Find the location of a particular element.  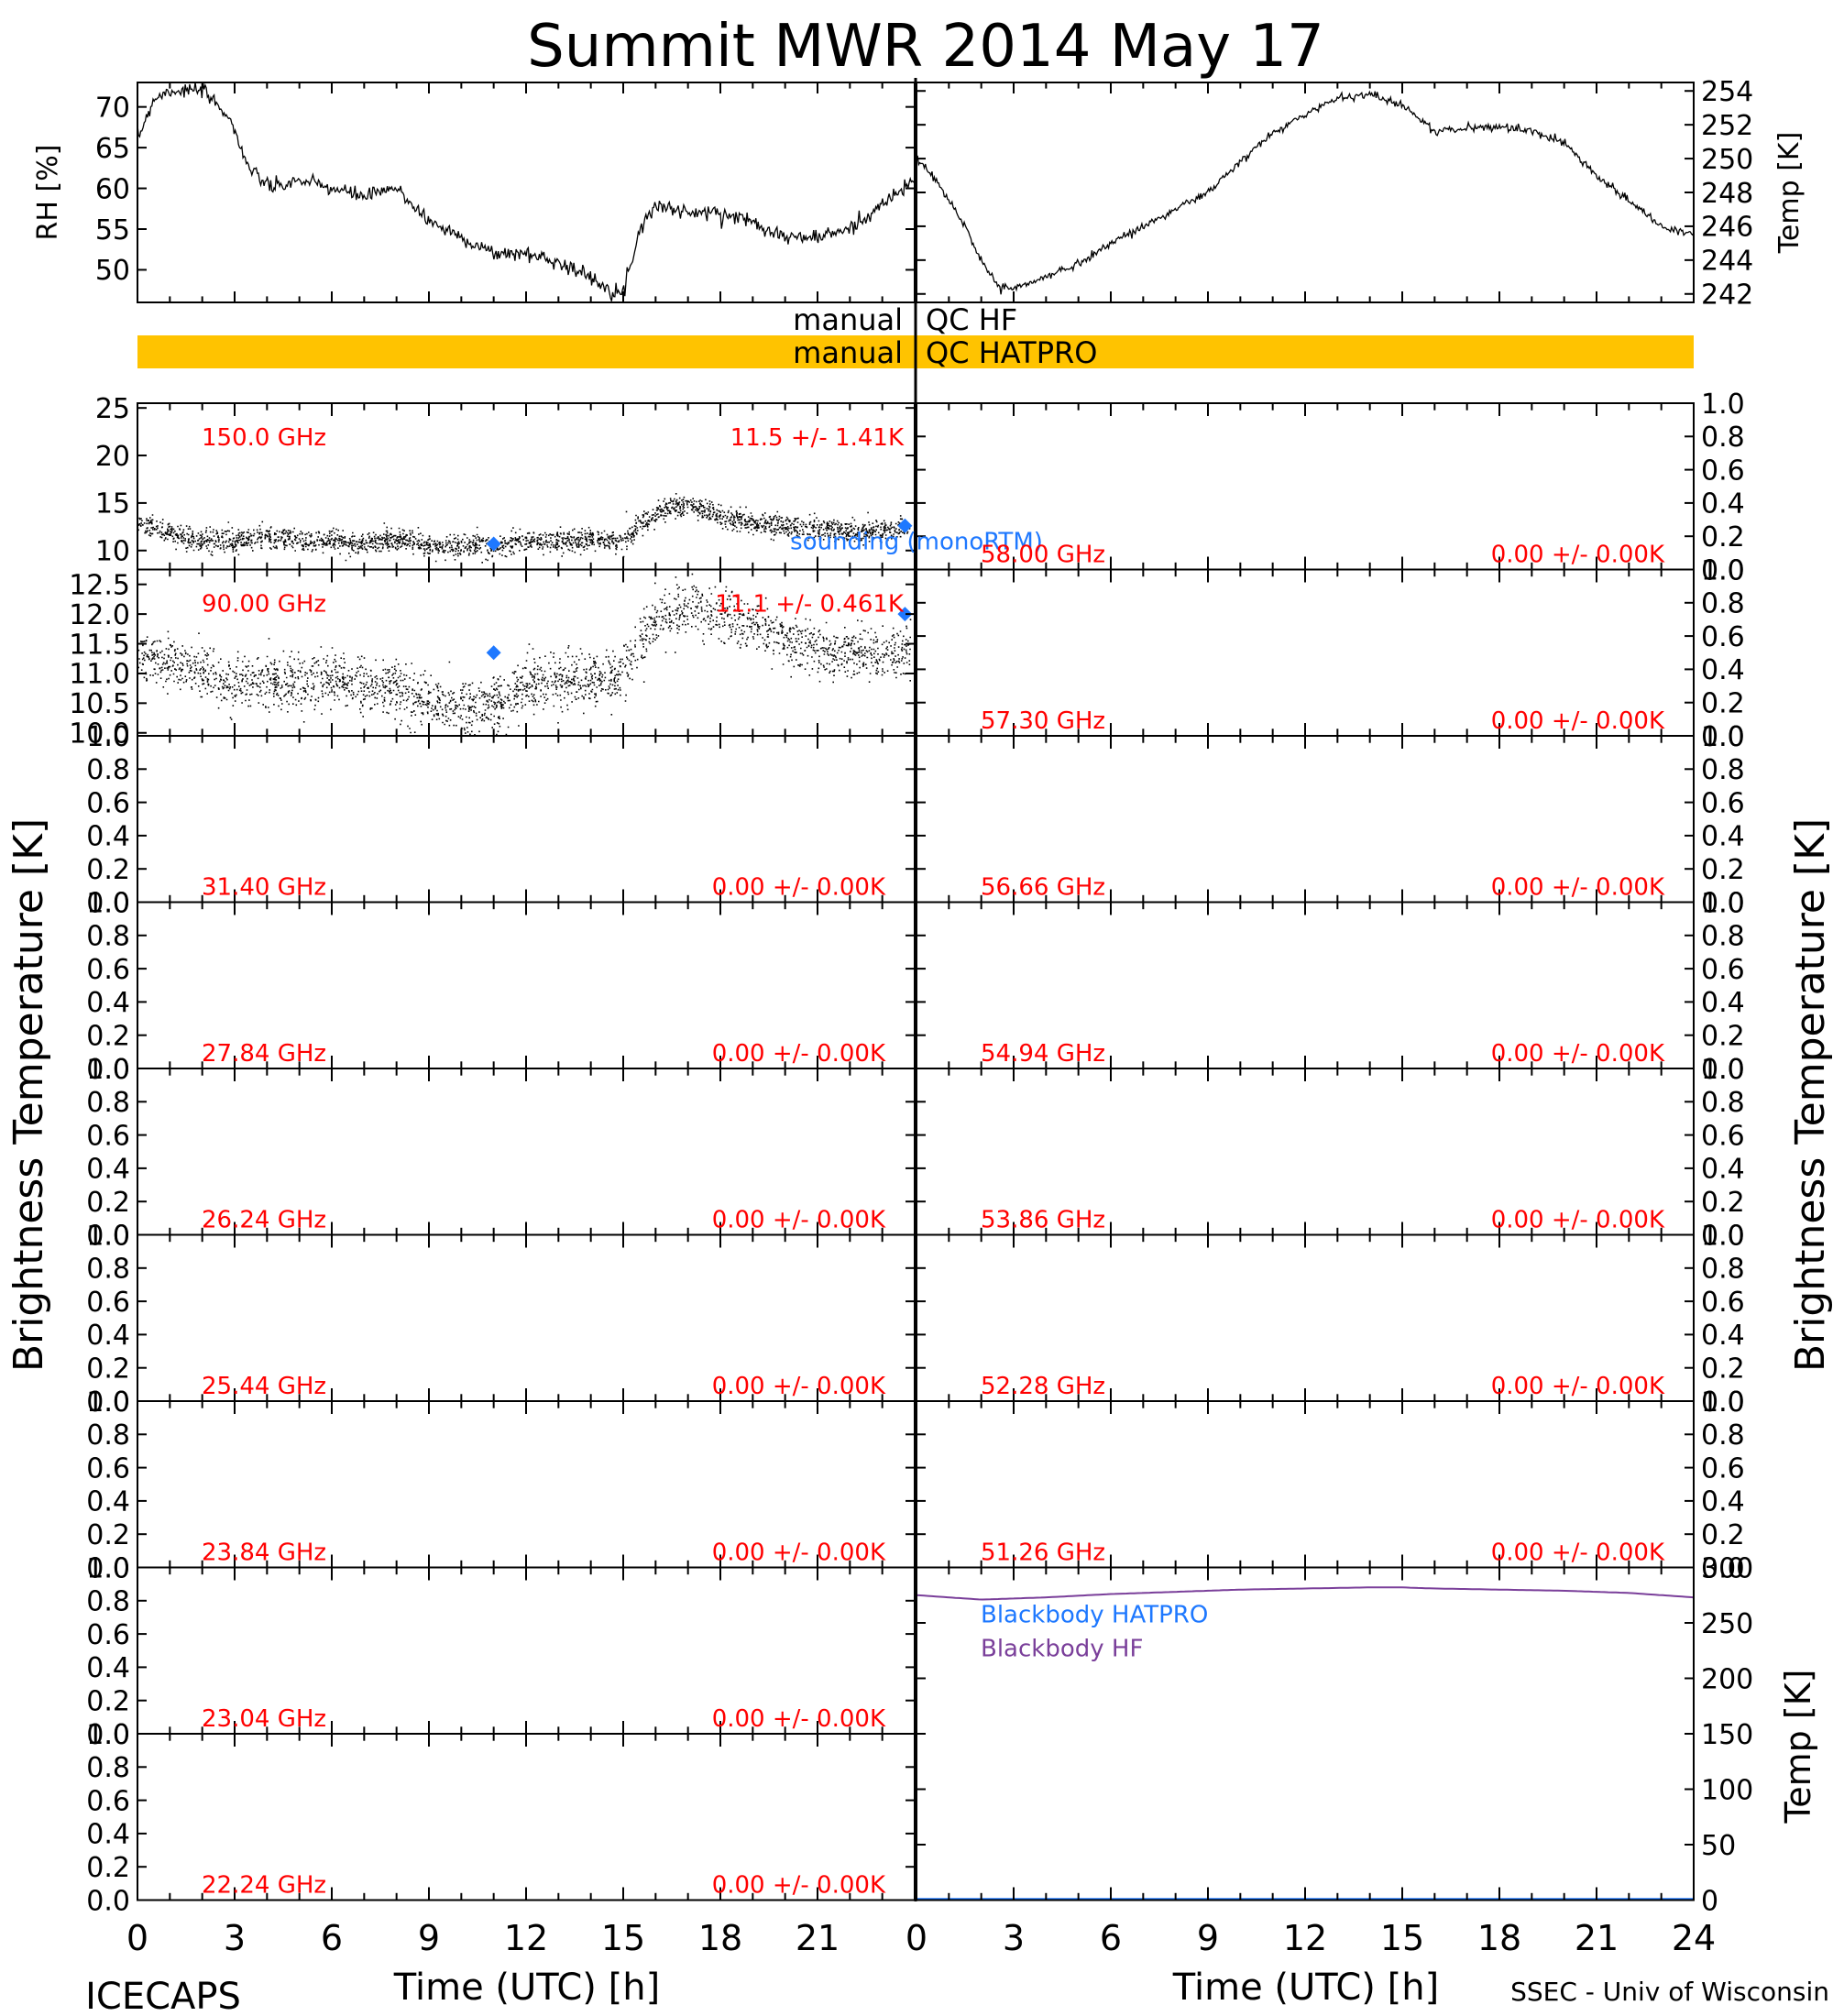

rh-panel is located at coordinates (526, 192).